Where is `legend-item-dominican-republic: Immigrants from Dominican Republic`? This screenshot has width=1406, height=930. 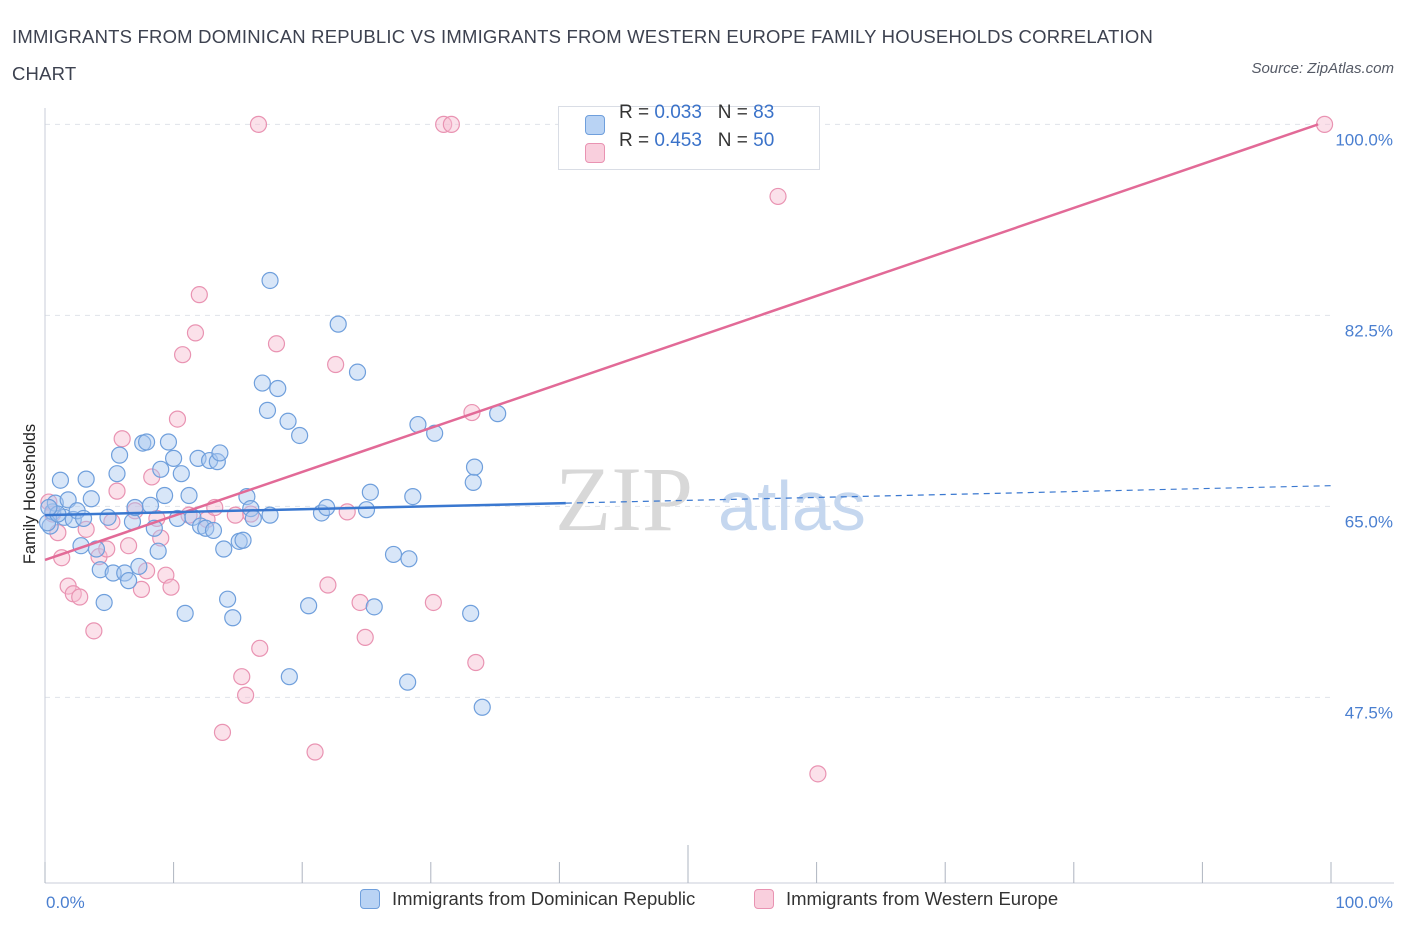 legend-item-dominican-republic: Immigrants from Dominican Republic is located at coordinates (527, 899).